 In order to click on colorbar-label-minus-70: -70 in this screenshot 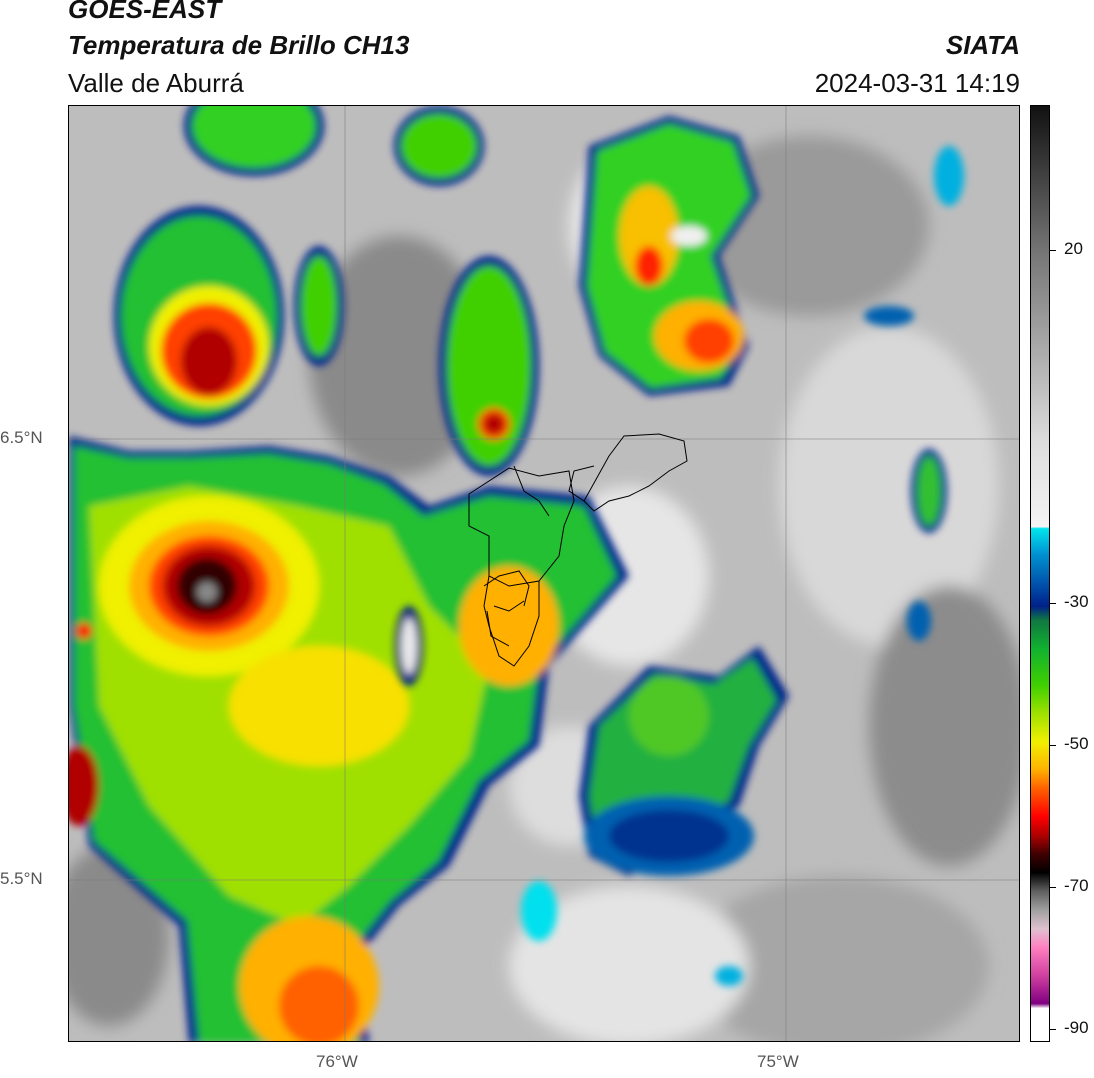, I will do `click(1076, 885)`.